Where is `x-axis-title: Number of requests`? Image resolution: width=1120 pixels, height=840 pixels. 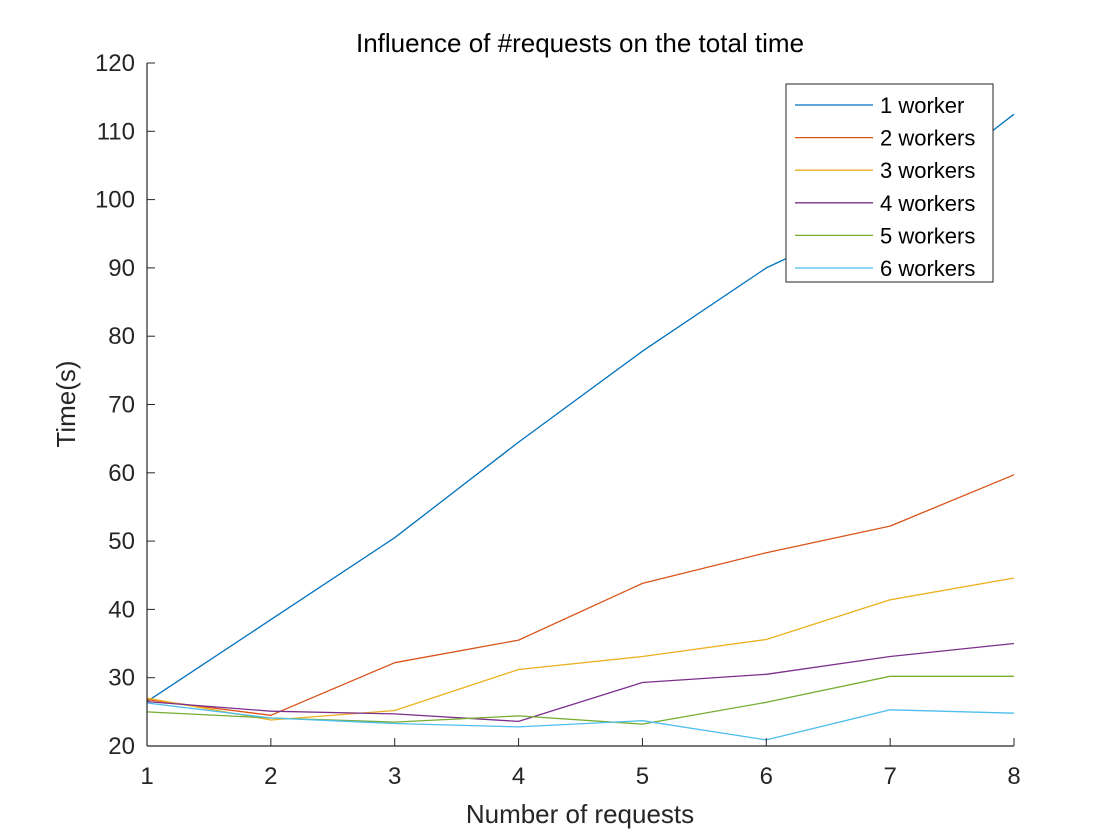 x-axis-title: Number of requests is located at coordinates (580, 814).